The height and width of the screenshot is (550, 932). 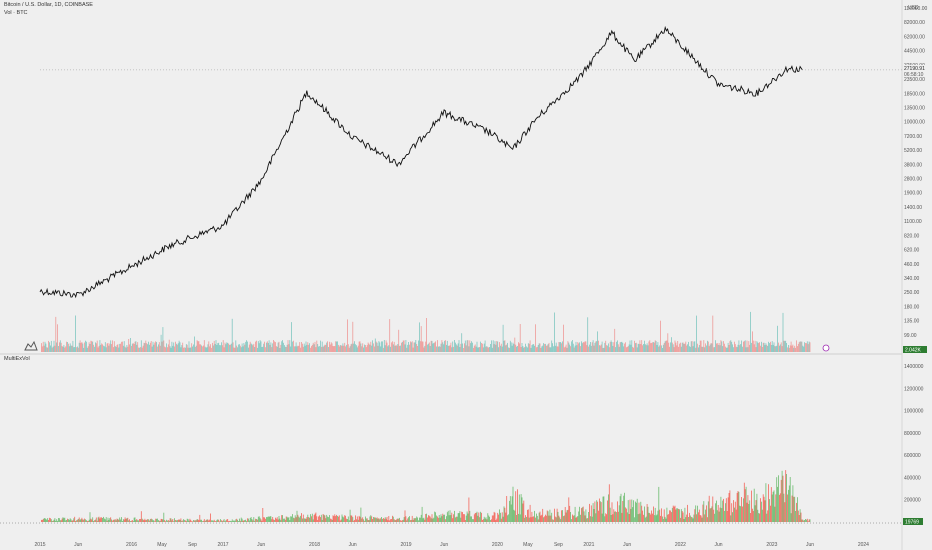 I want to click on symbol-title: Bitcoin / U.S. Dollar, 1D, COINBASE, so click(x=48, y=5).